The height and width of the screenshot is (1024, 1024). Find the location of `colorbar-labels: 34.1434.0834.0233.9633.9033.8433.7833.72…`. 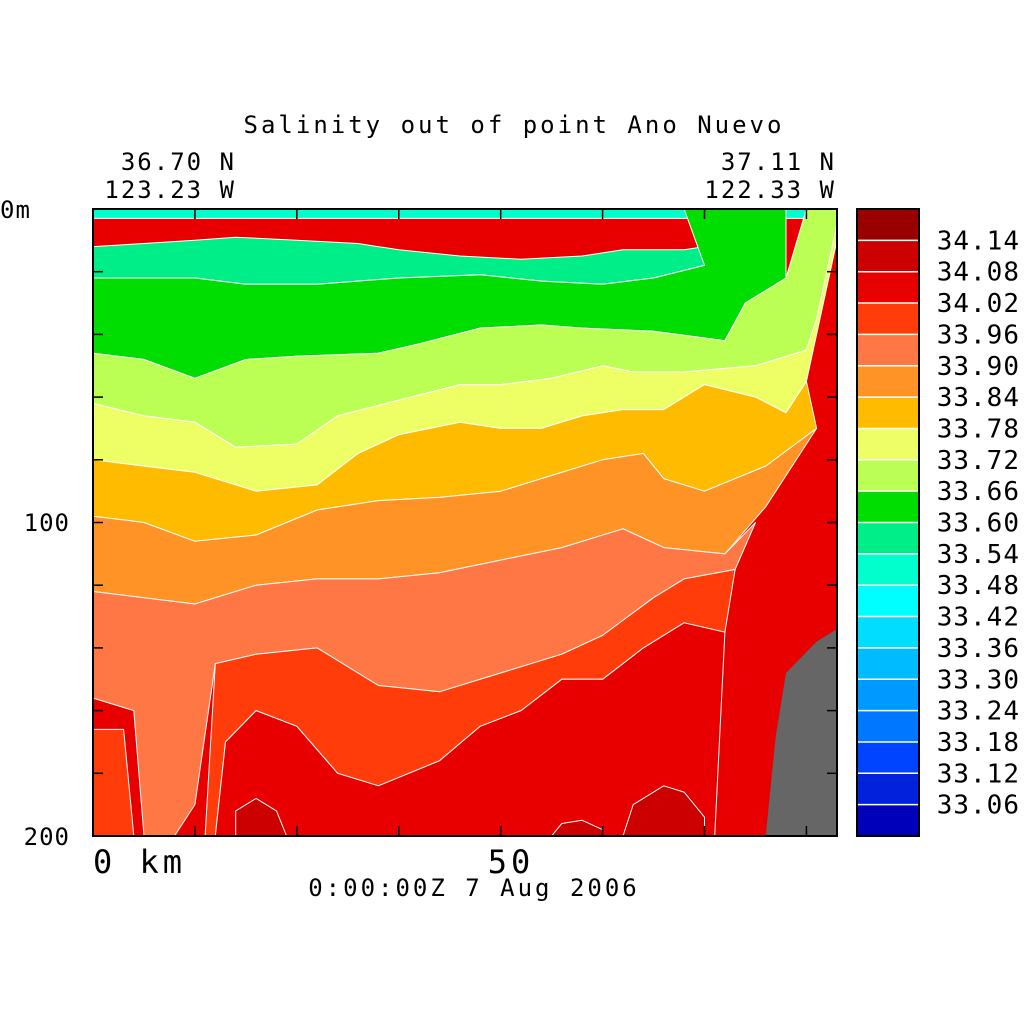

colorbar-labels: 34.1434.0834.0233.9633.9033.8433.7833.72… is located at coordinates (978, 523).